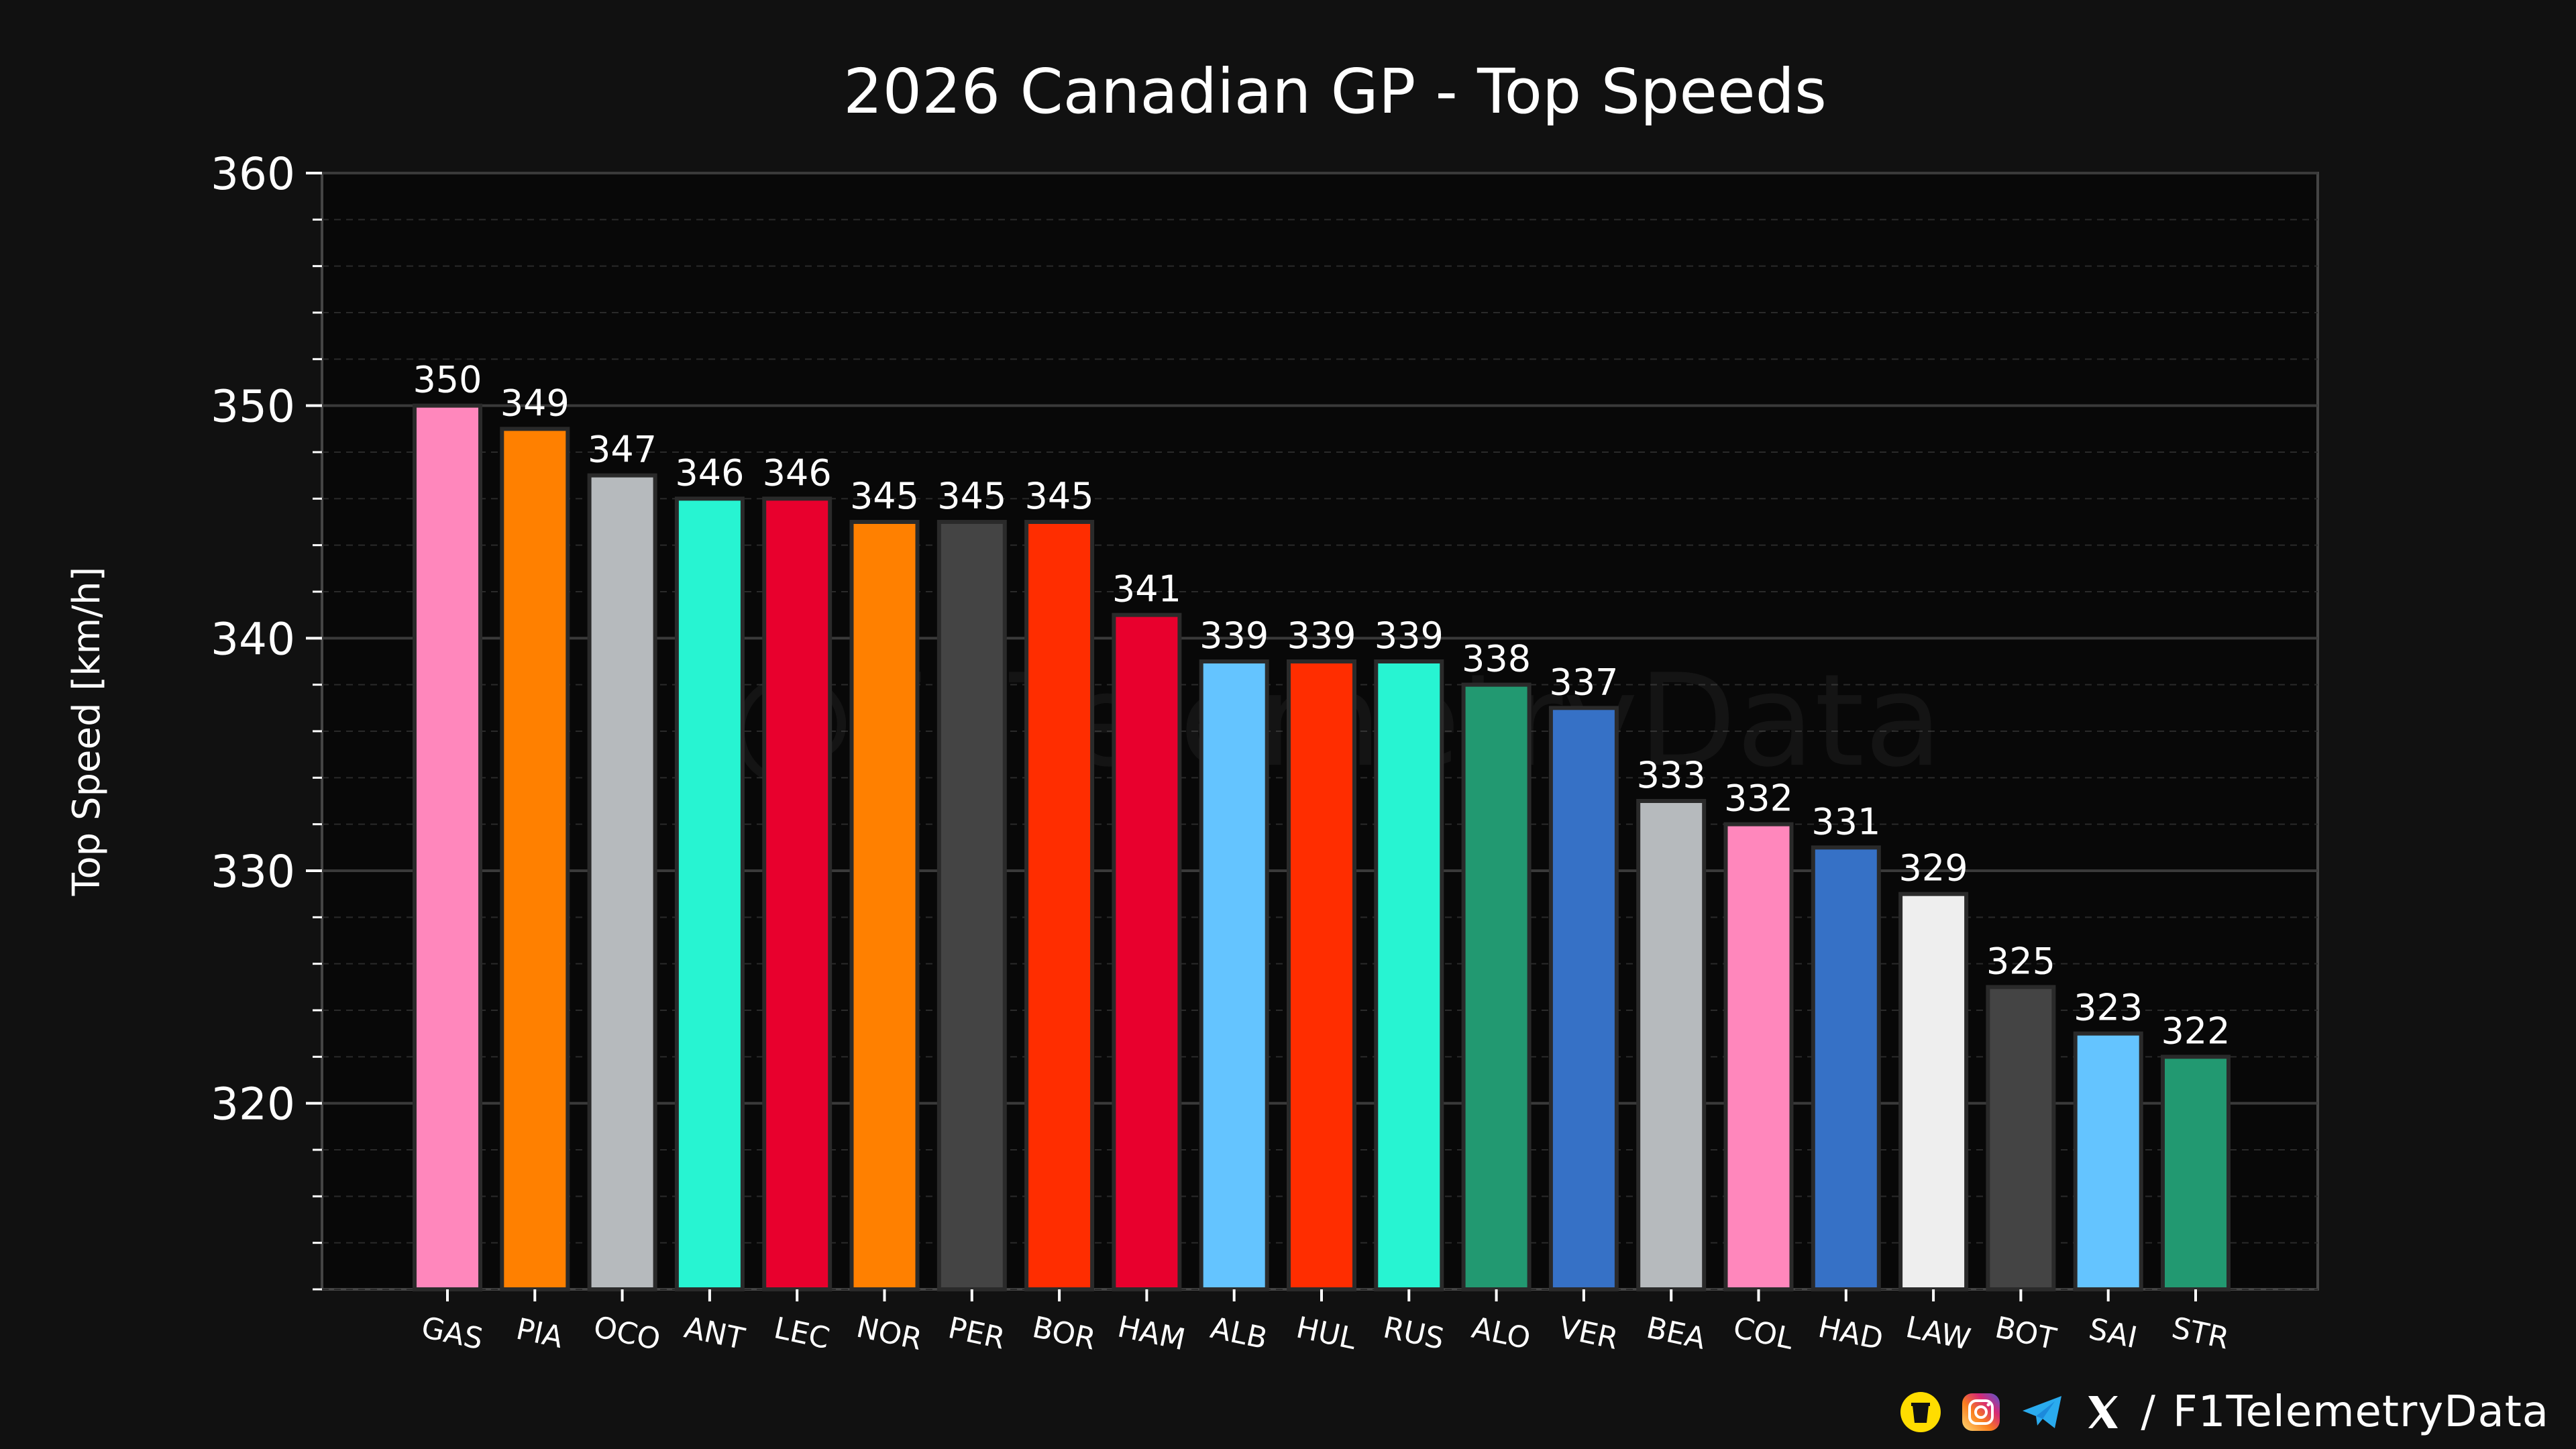  I want to click on value-label-per: 345, so click(971, 496).